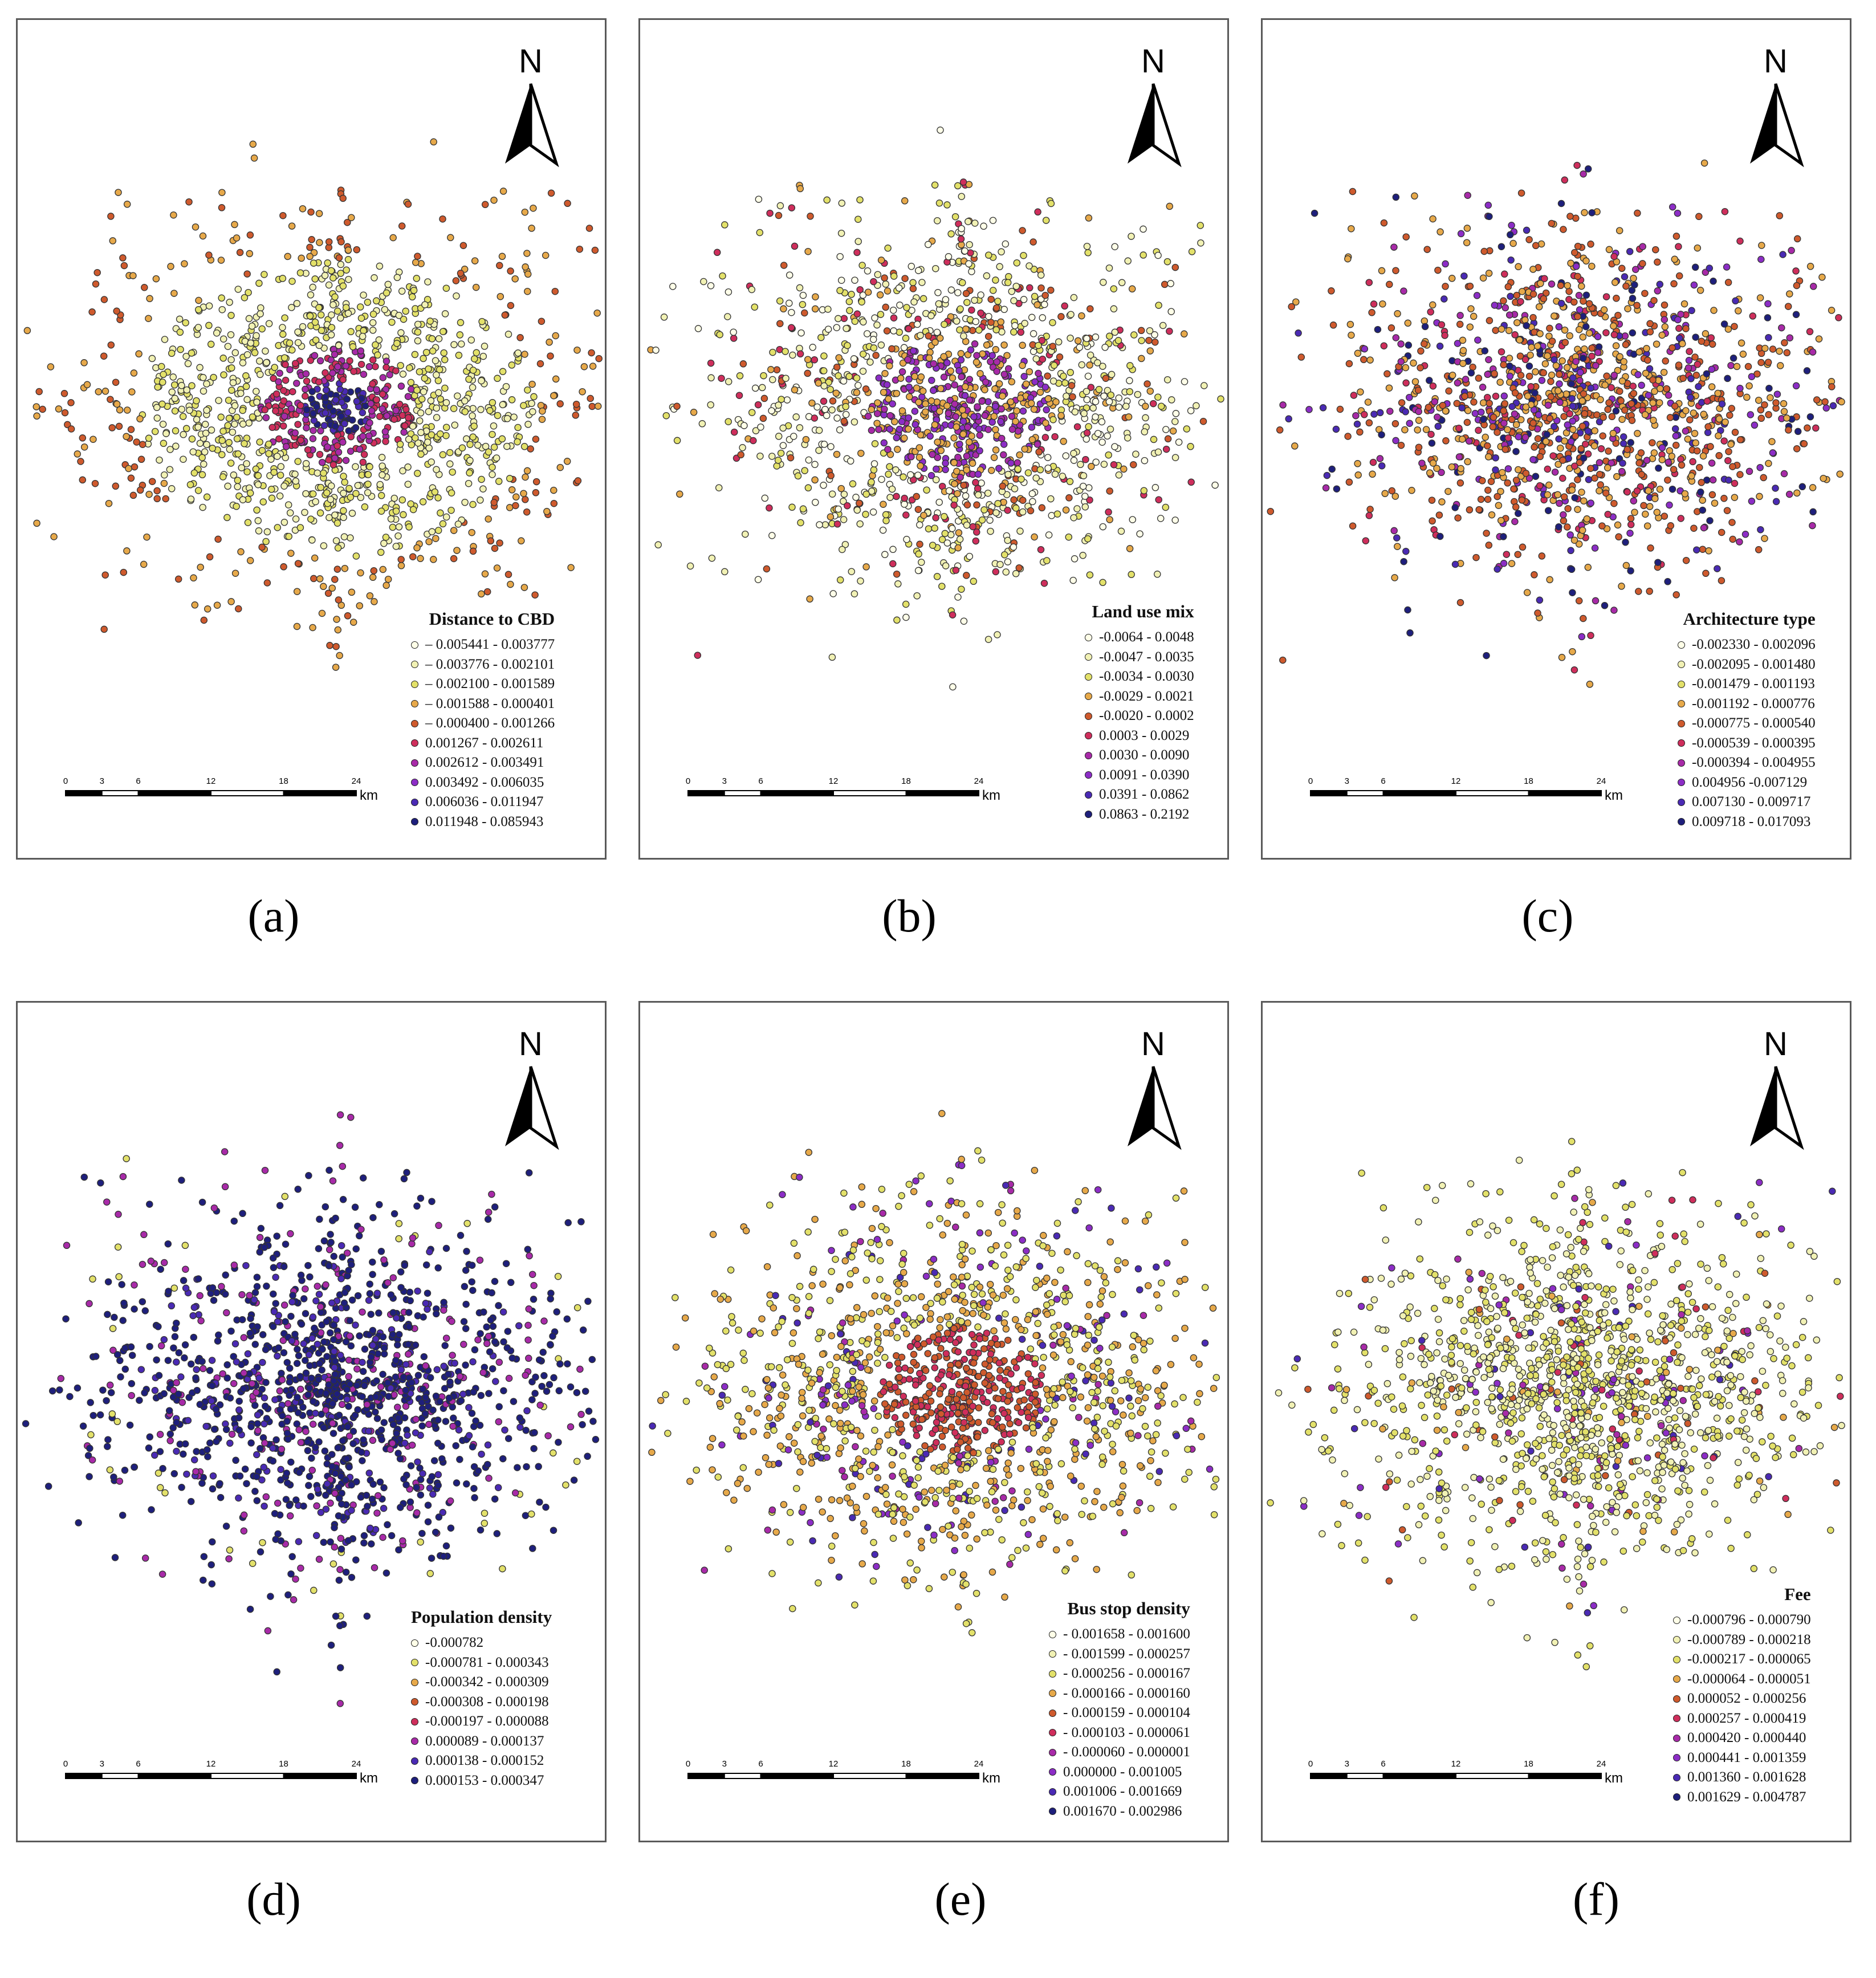 The height and width of the screenshot is (1978, 1876). Describe the element at coordinates (1139, 677) in the screenshot. I see `legend-item: -0.0034 - 0.0030` at that location.